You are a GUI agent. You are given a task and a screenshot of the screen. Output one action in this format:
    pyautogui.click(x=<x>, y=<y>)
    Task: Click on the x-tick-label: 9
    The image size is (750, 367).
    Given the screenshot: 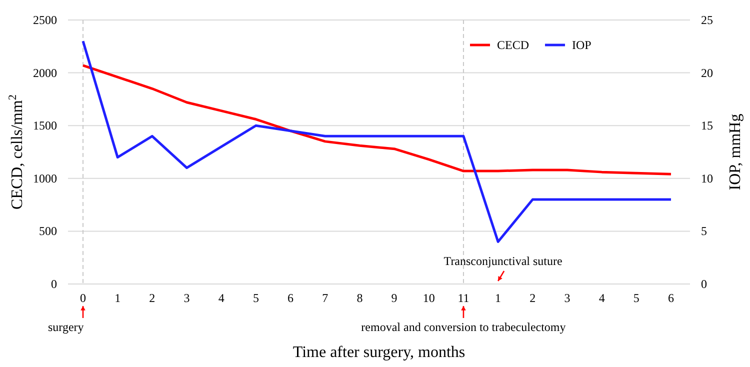 What is the action you would take?
    pyautogui.click(x=394, y=298)
    